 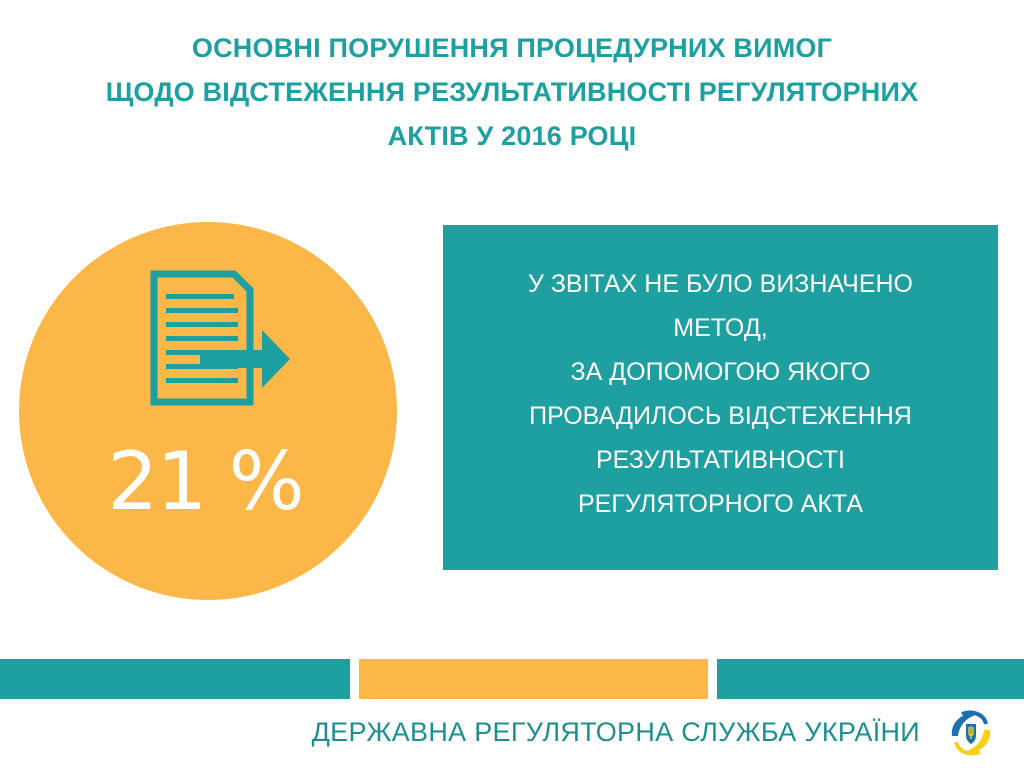 What do you see at coordinates (175, 679) in the screenshot?
I see `decor-bar-teal-left` at bounding box center [175, 679].